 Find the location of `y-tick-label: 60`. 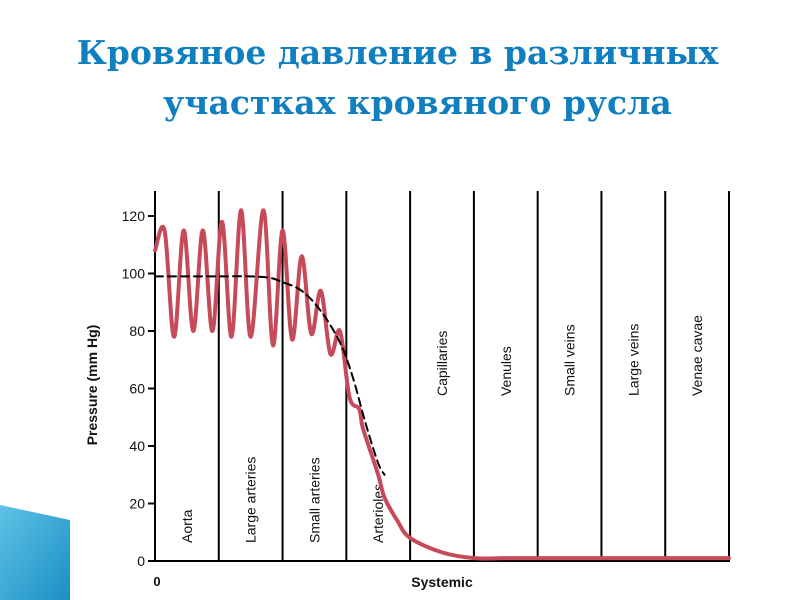

y-tick-label: 60 is located at coordinates (137, 389).